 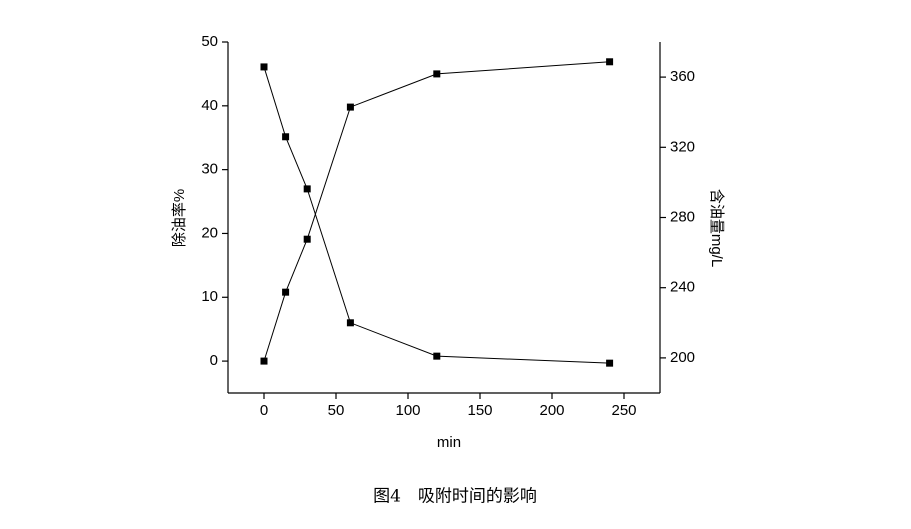 What do you see at coordinates (209, 105) in the screenshot?
I see `y-tick-label: 40` at bounding box center [209, 105].